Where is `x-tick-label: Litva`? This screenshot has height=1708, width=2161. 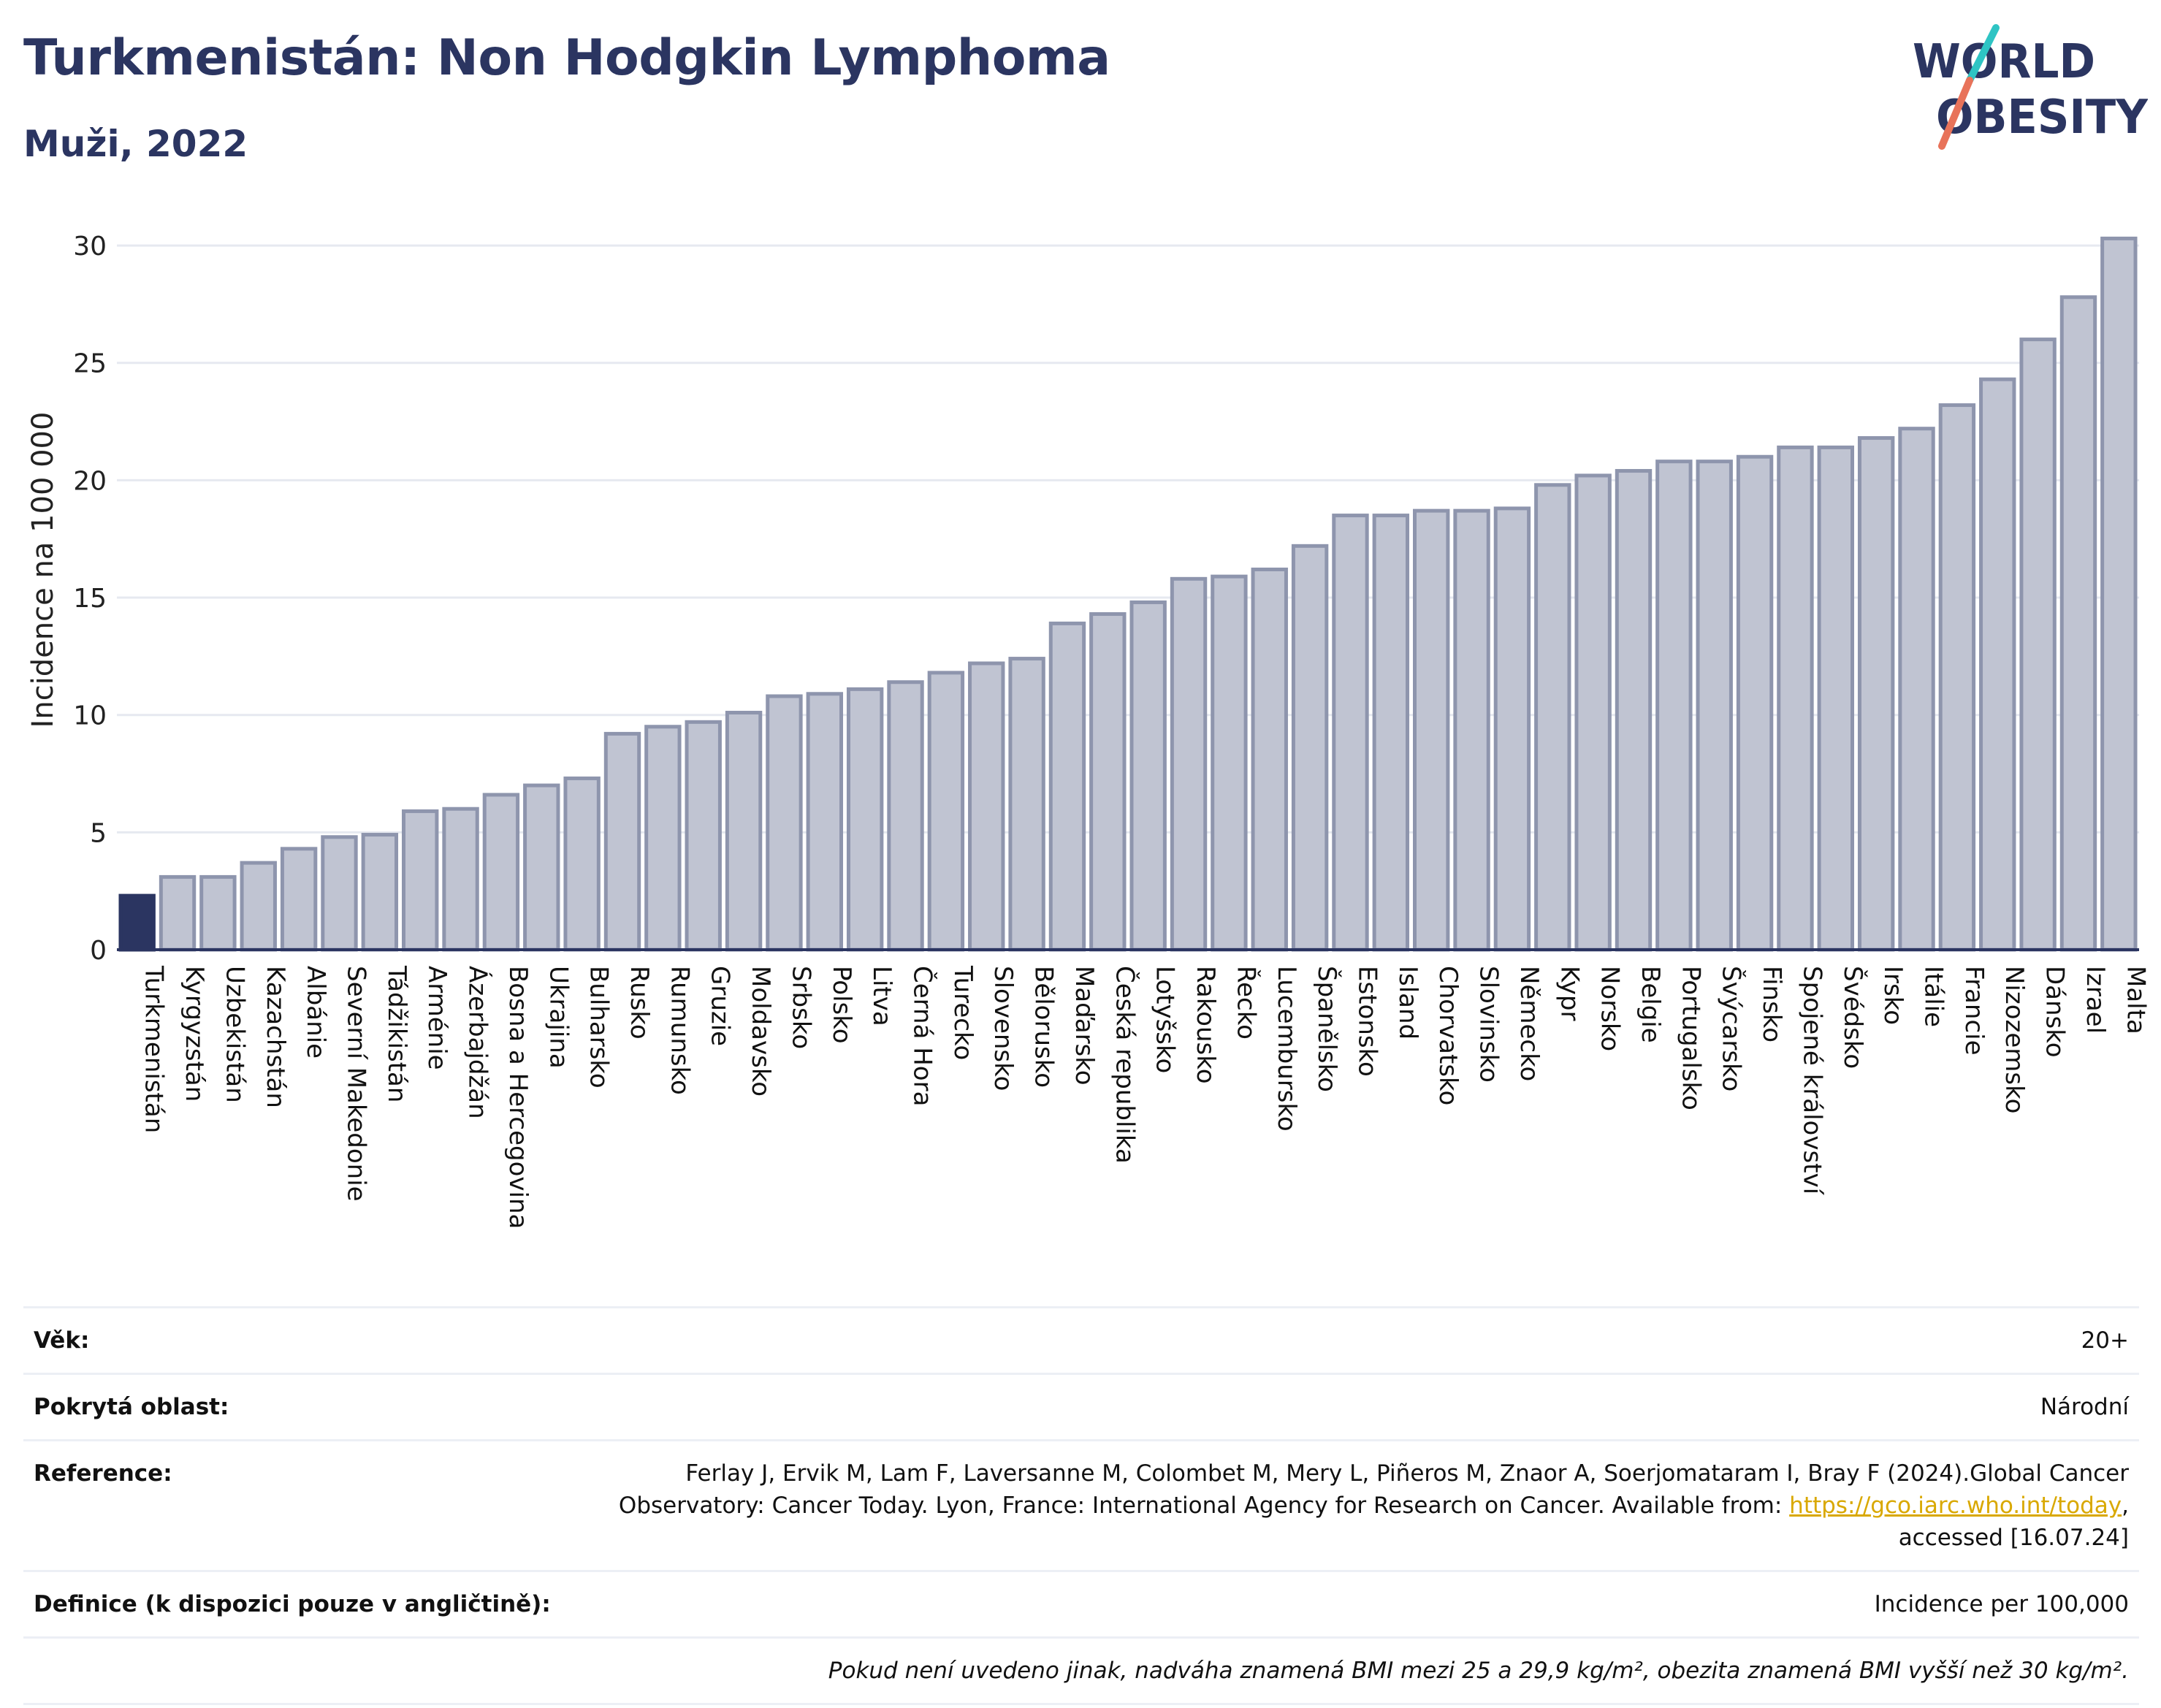
x-tick-label: Litva is located at coordinates (881, 996).